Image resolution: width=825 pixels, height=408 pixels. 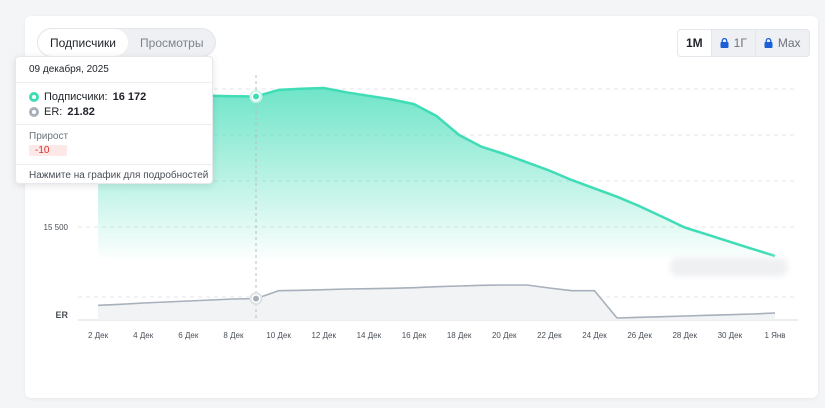 I want to click on tooltip-growth: Прирост -10, so click(x=114, y=145).